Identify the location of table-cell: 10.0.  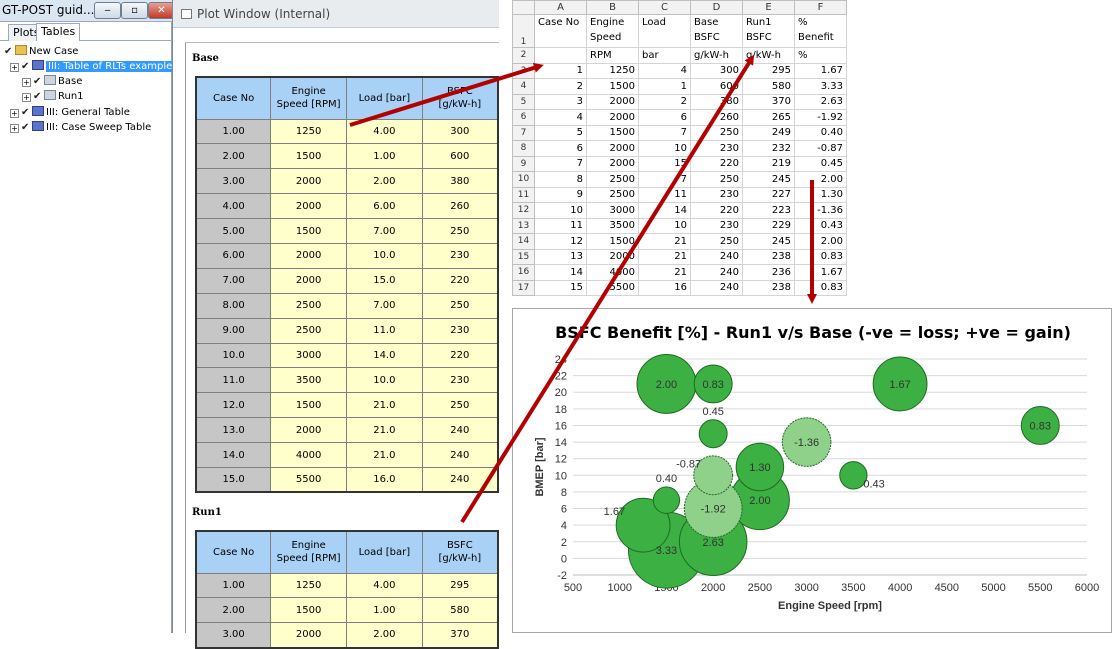
(384, 255).